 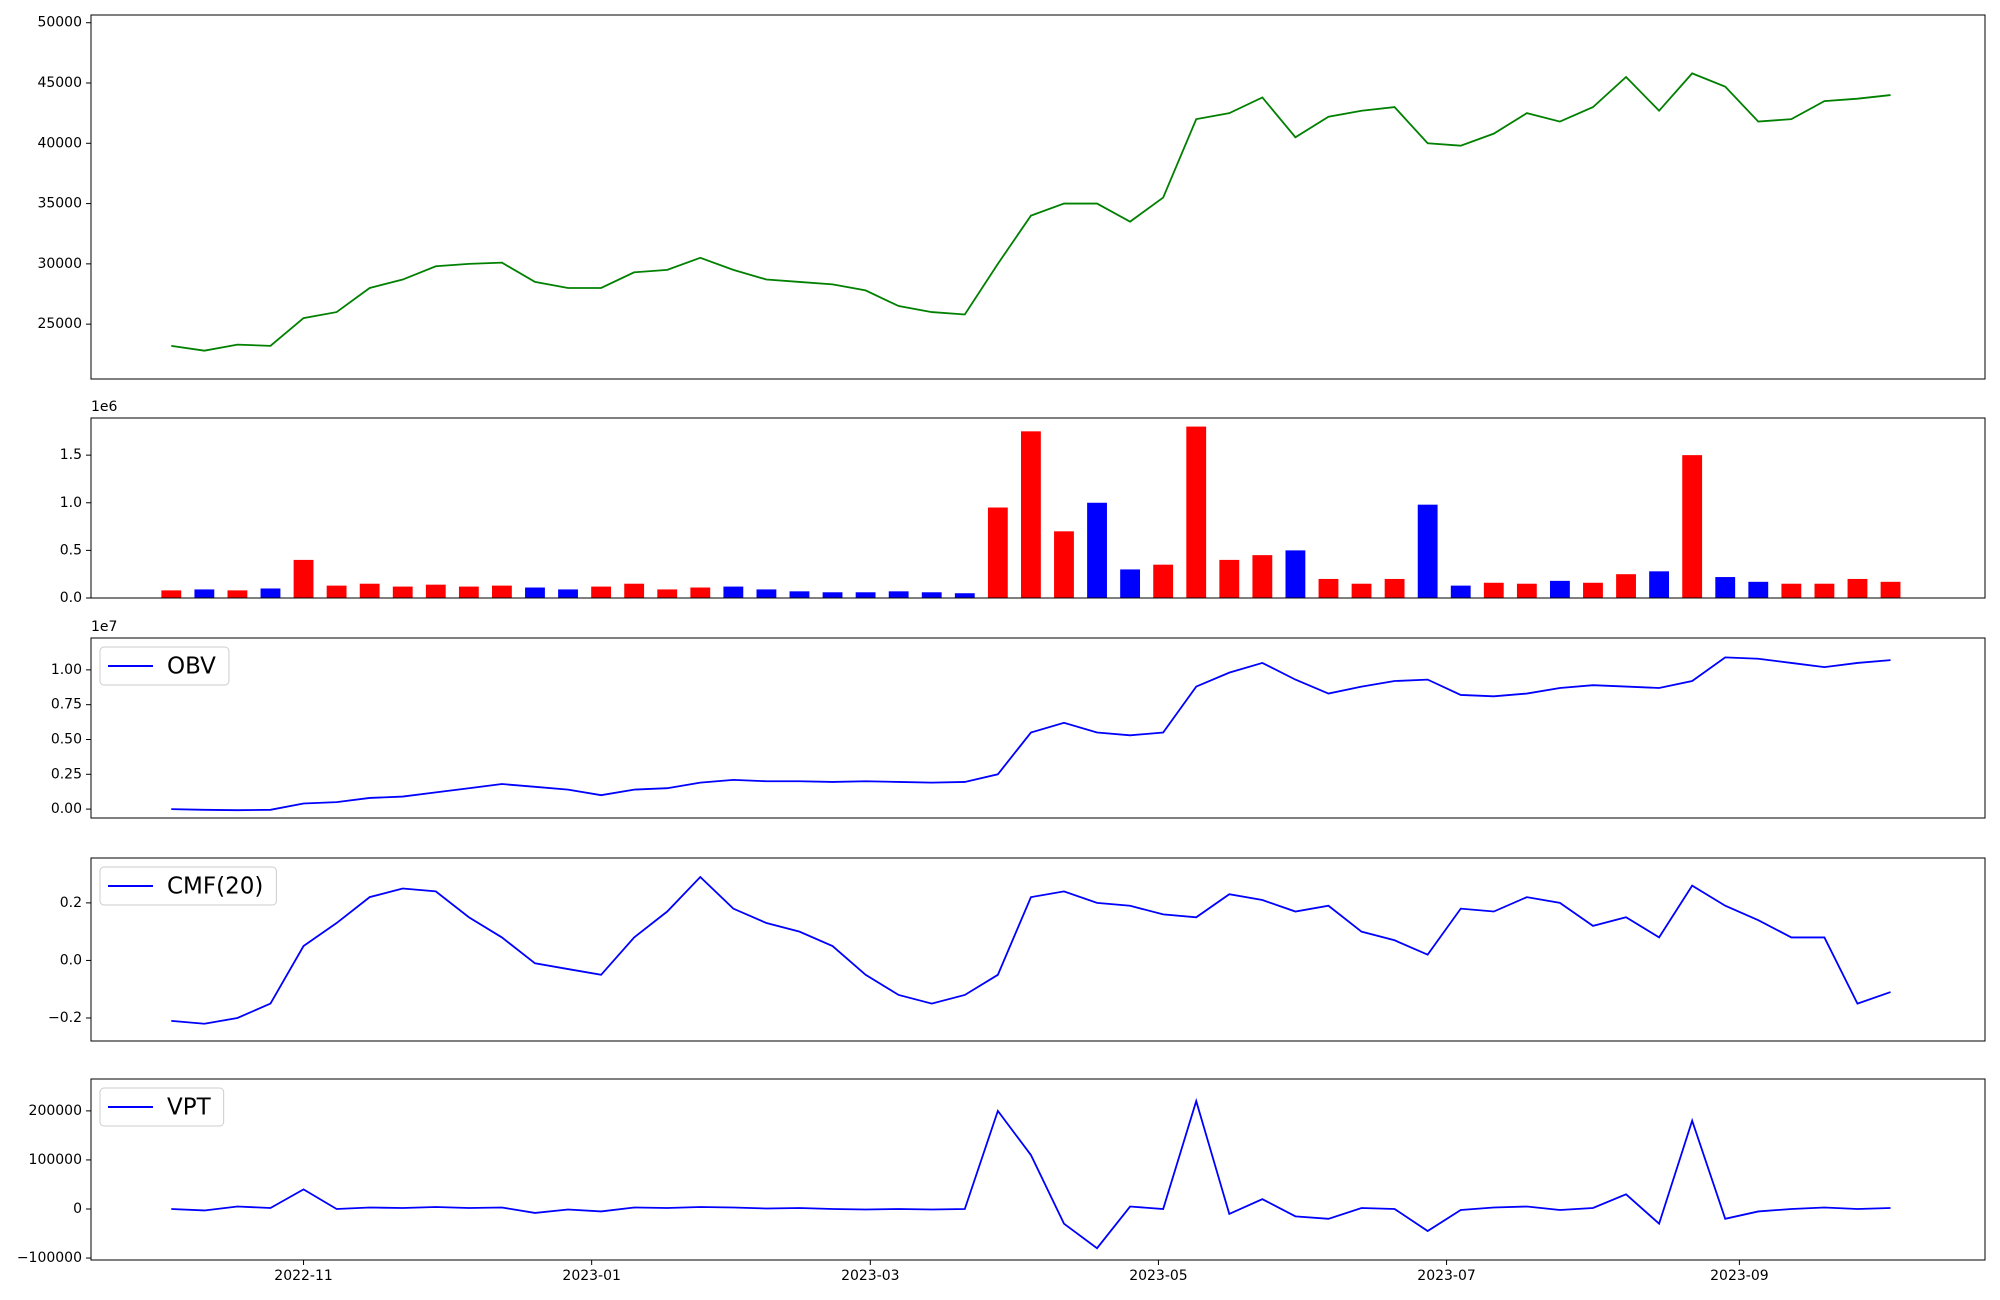 What do you see at coordinates (1446, 1276) in the screenshot?
I see `x-tick-label: 2023-07` at bounding box center [1446, 1276].